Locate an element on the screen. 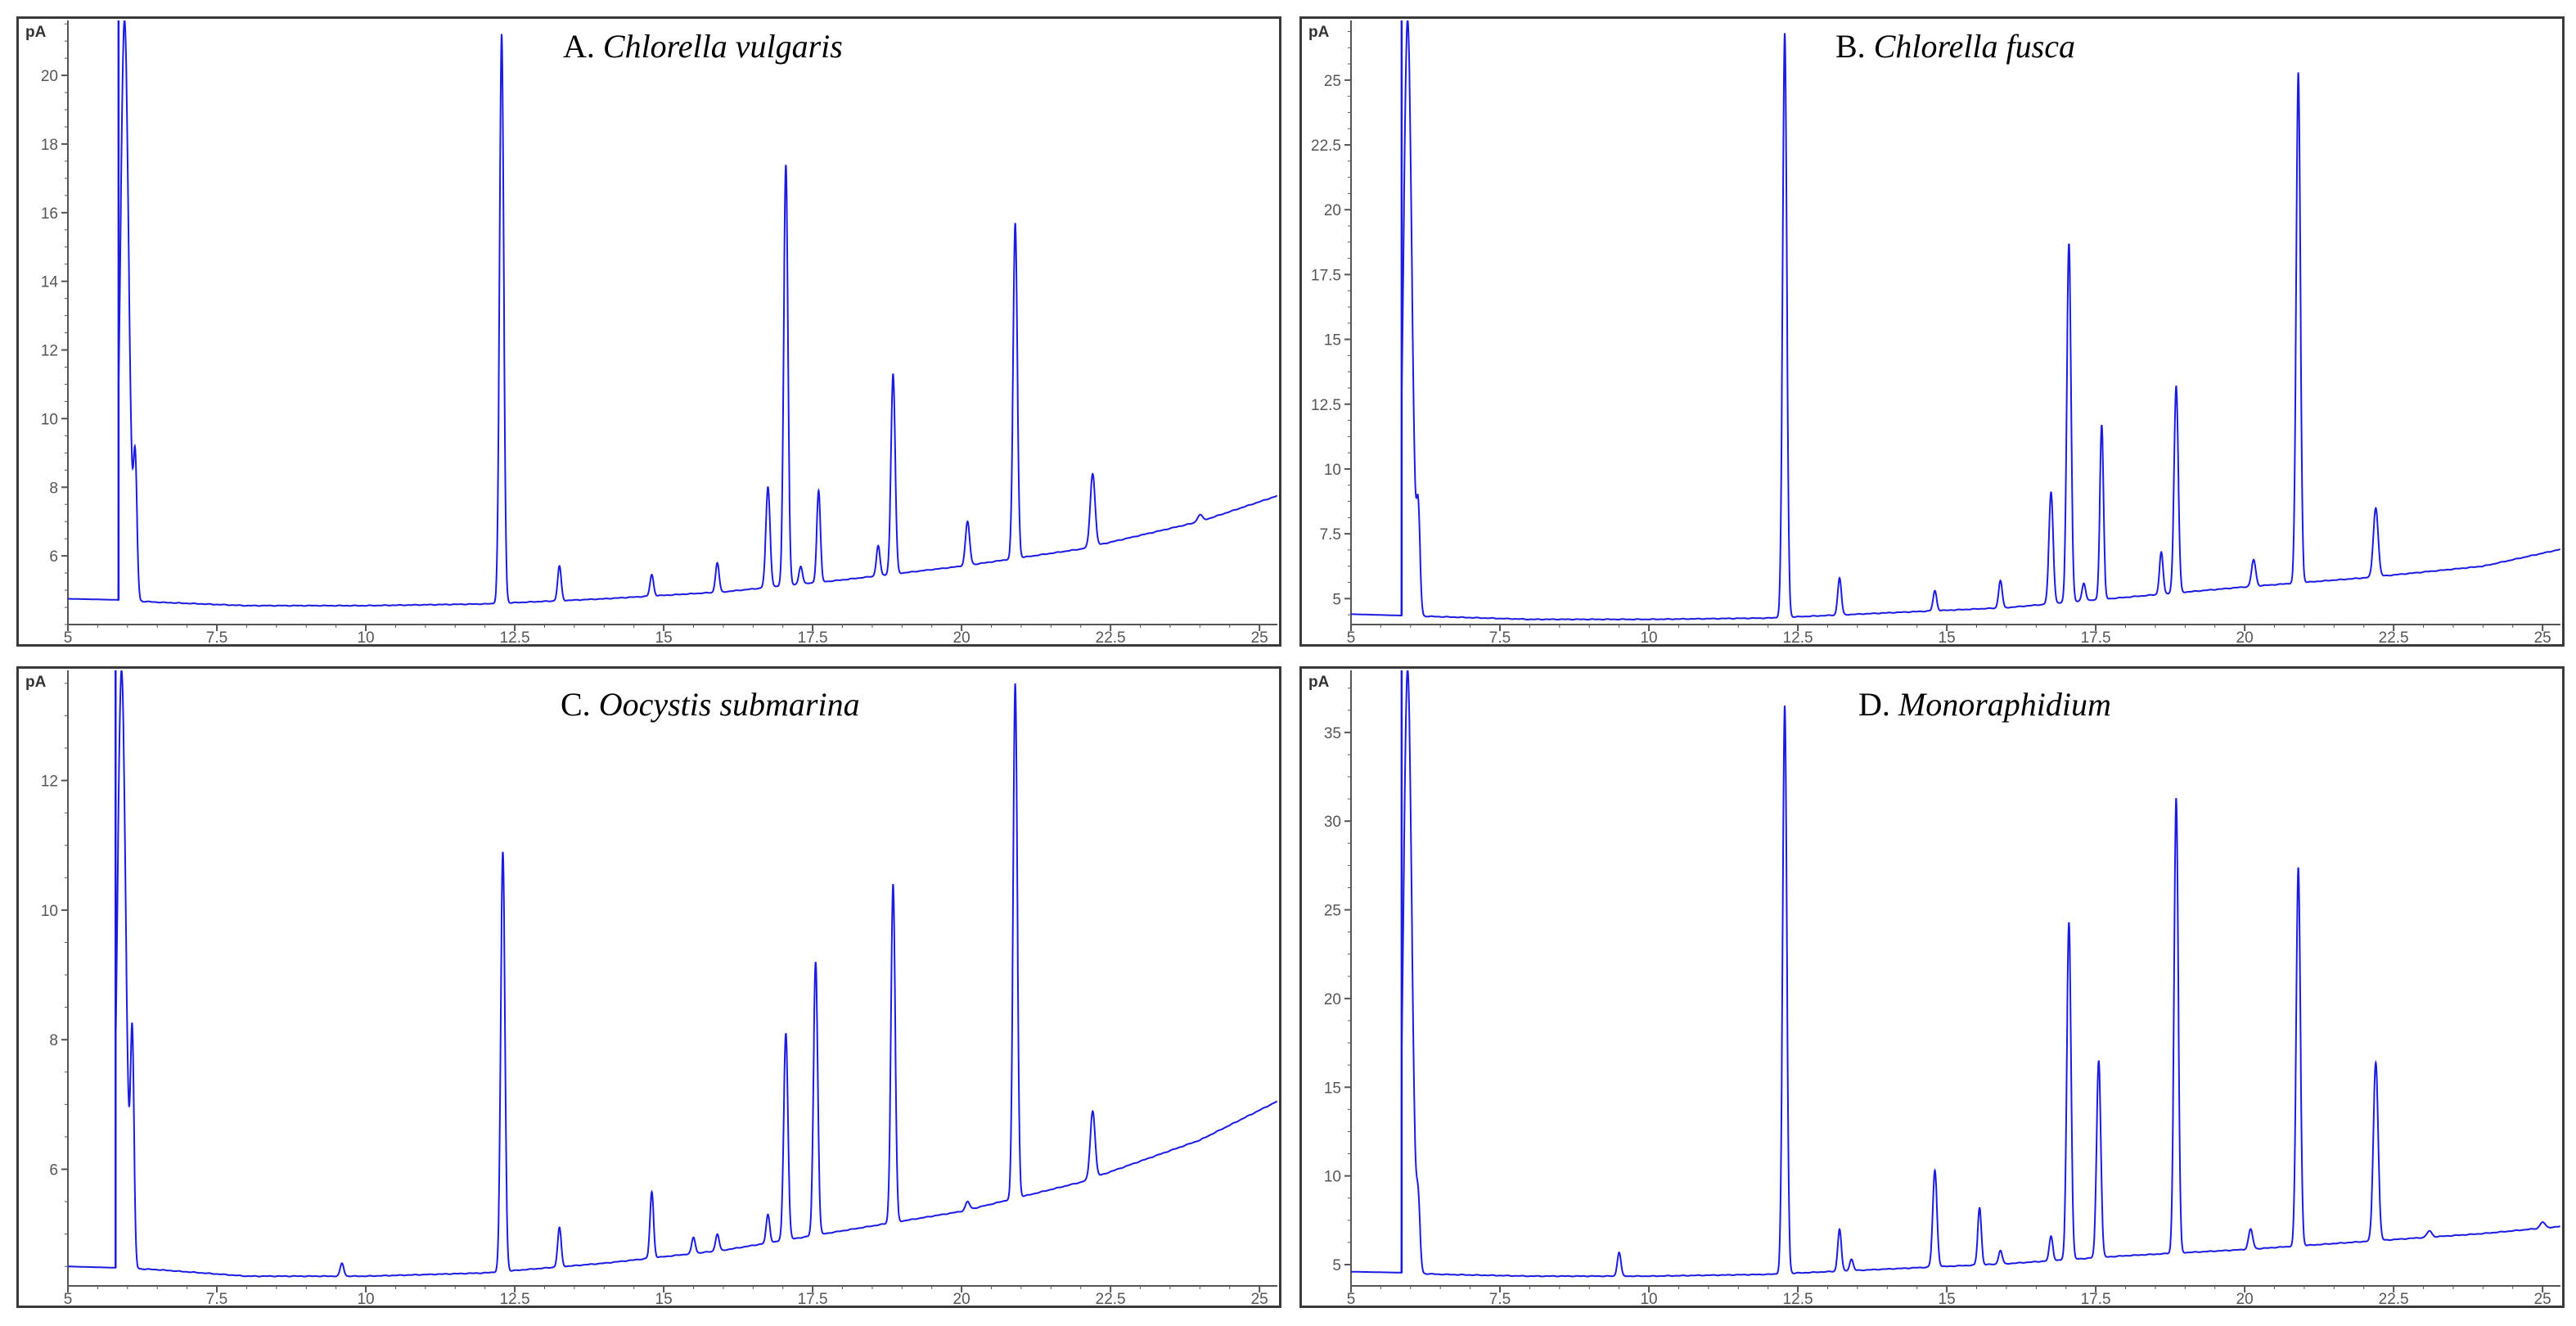 Image resolution: width=2576 pixels, height=1326 pixels. y-tick-label: 17.5 is located at coordinates (1326, 275).